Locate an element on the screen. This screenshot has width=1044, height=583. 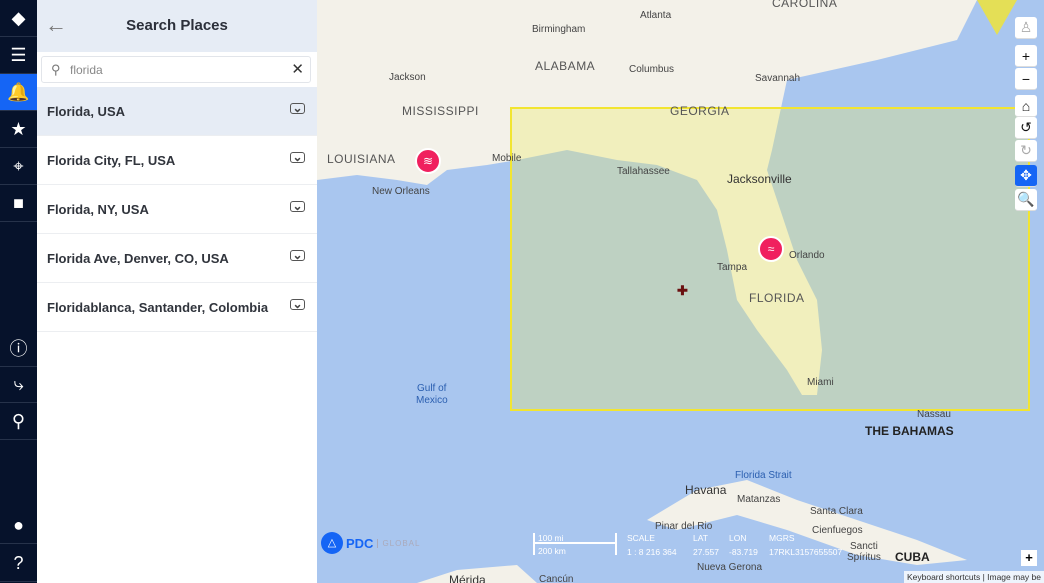
attribution: Keyboard shortcuts | Image may be is located at coordinates (973, 577).